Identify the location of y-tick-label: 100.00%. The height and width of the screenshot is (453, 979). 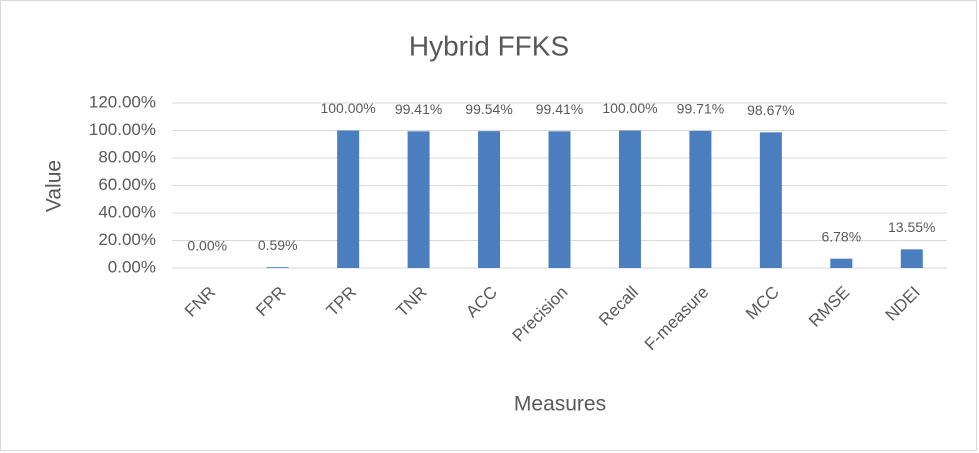
(122, 129).